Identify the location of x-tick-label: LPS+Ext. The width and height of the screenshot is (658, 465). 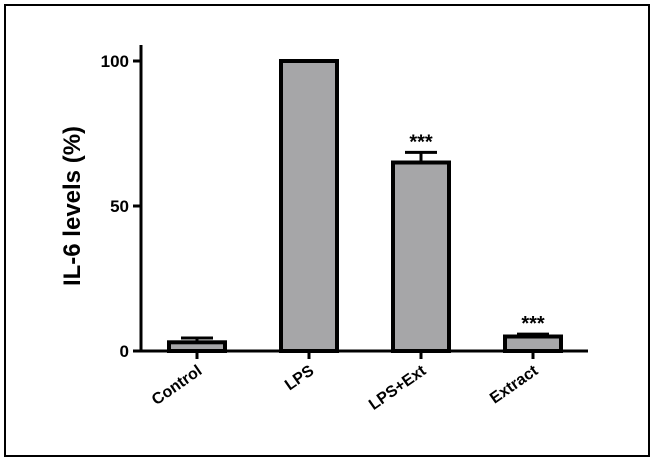
(398, 388).